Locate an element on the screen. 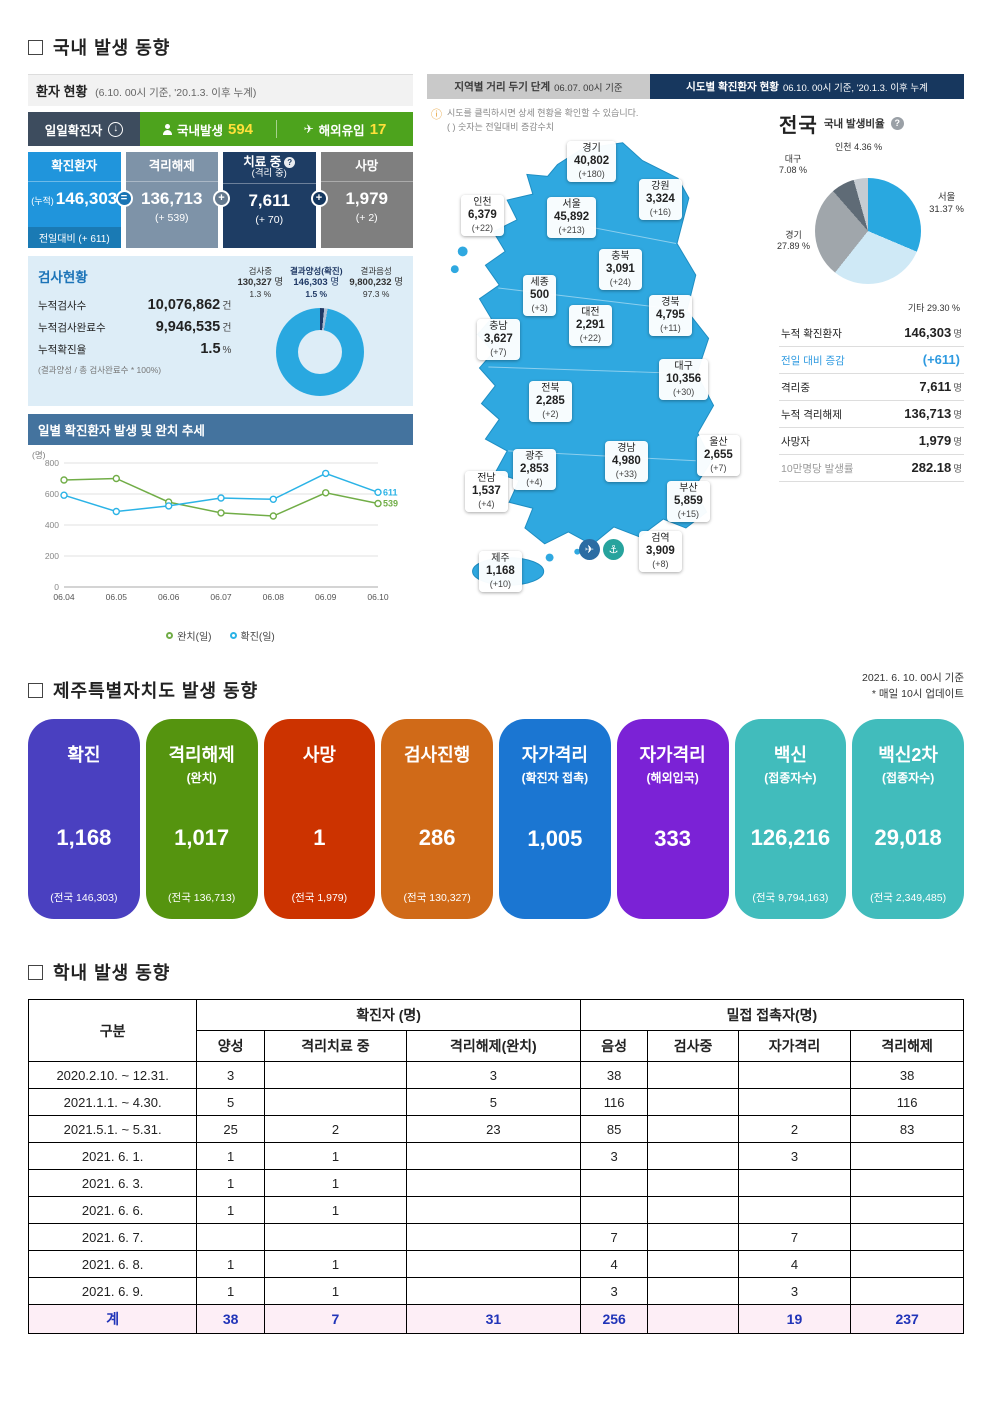 This screenshot has width=992, height=1403. national-title: 전국 is located at coordinates (798, 126).